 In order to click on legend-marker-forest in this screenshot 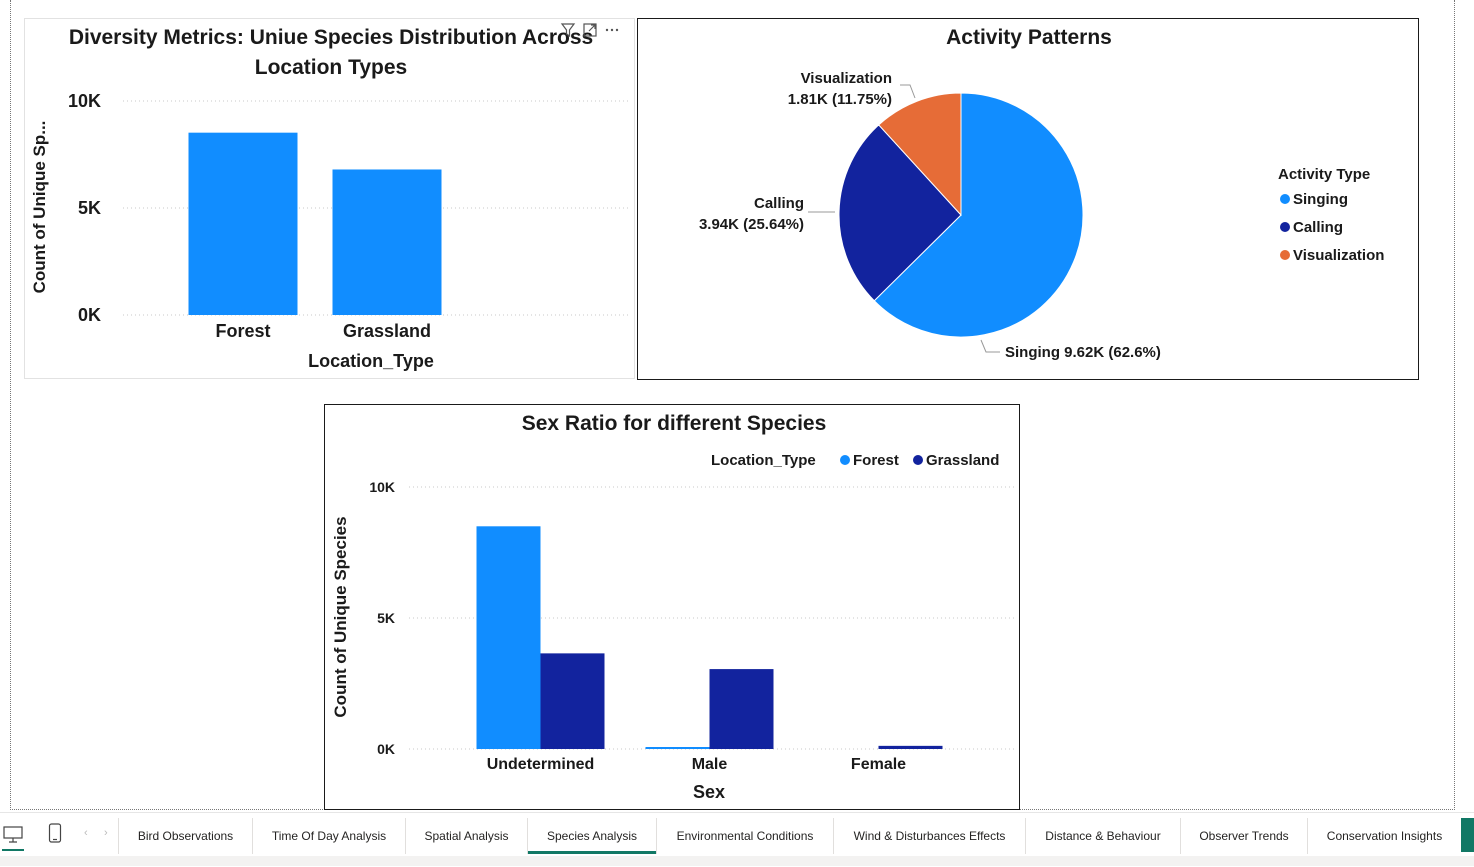, I will do `click(845, 460)`.